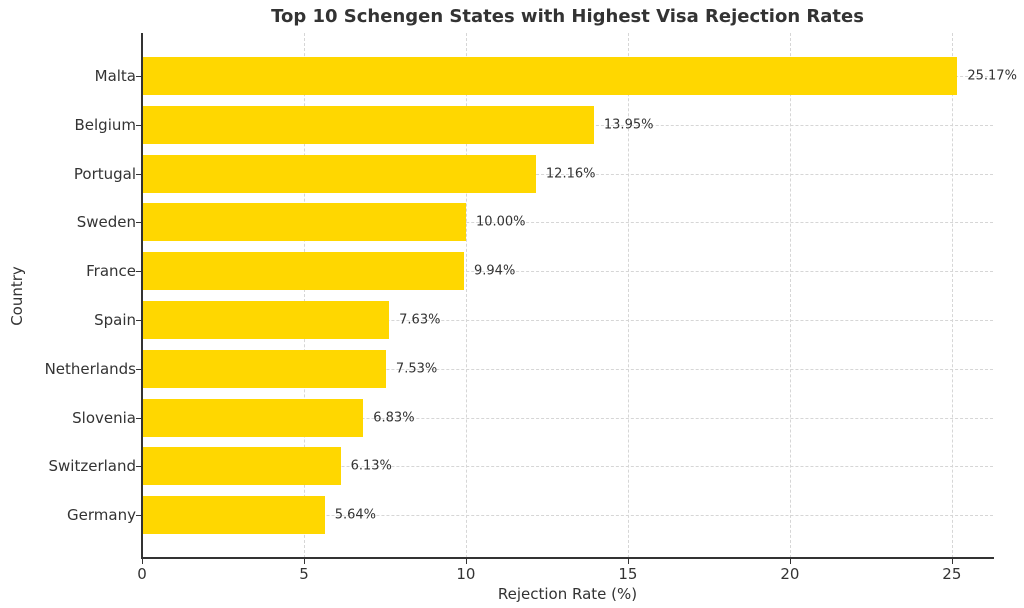 Image resolution: width=1024 pixels, height=608 pixels. What do you see at coordinates (104, 417) in the screenshot?
I see `y-tick-label: Slovenia` at bounding box center [104, 417].